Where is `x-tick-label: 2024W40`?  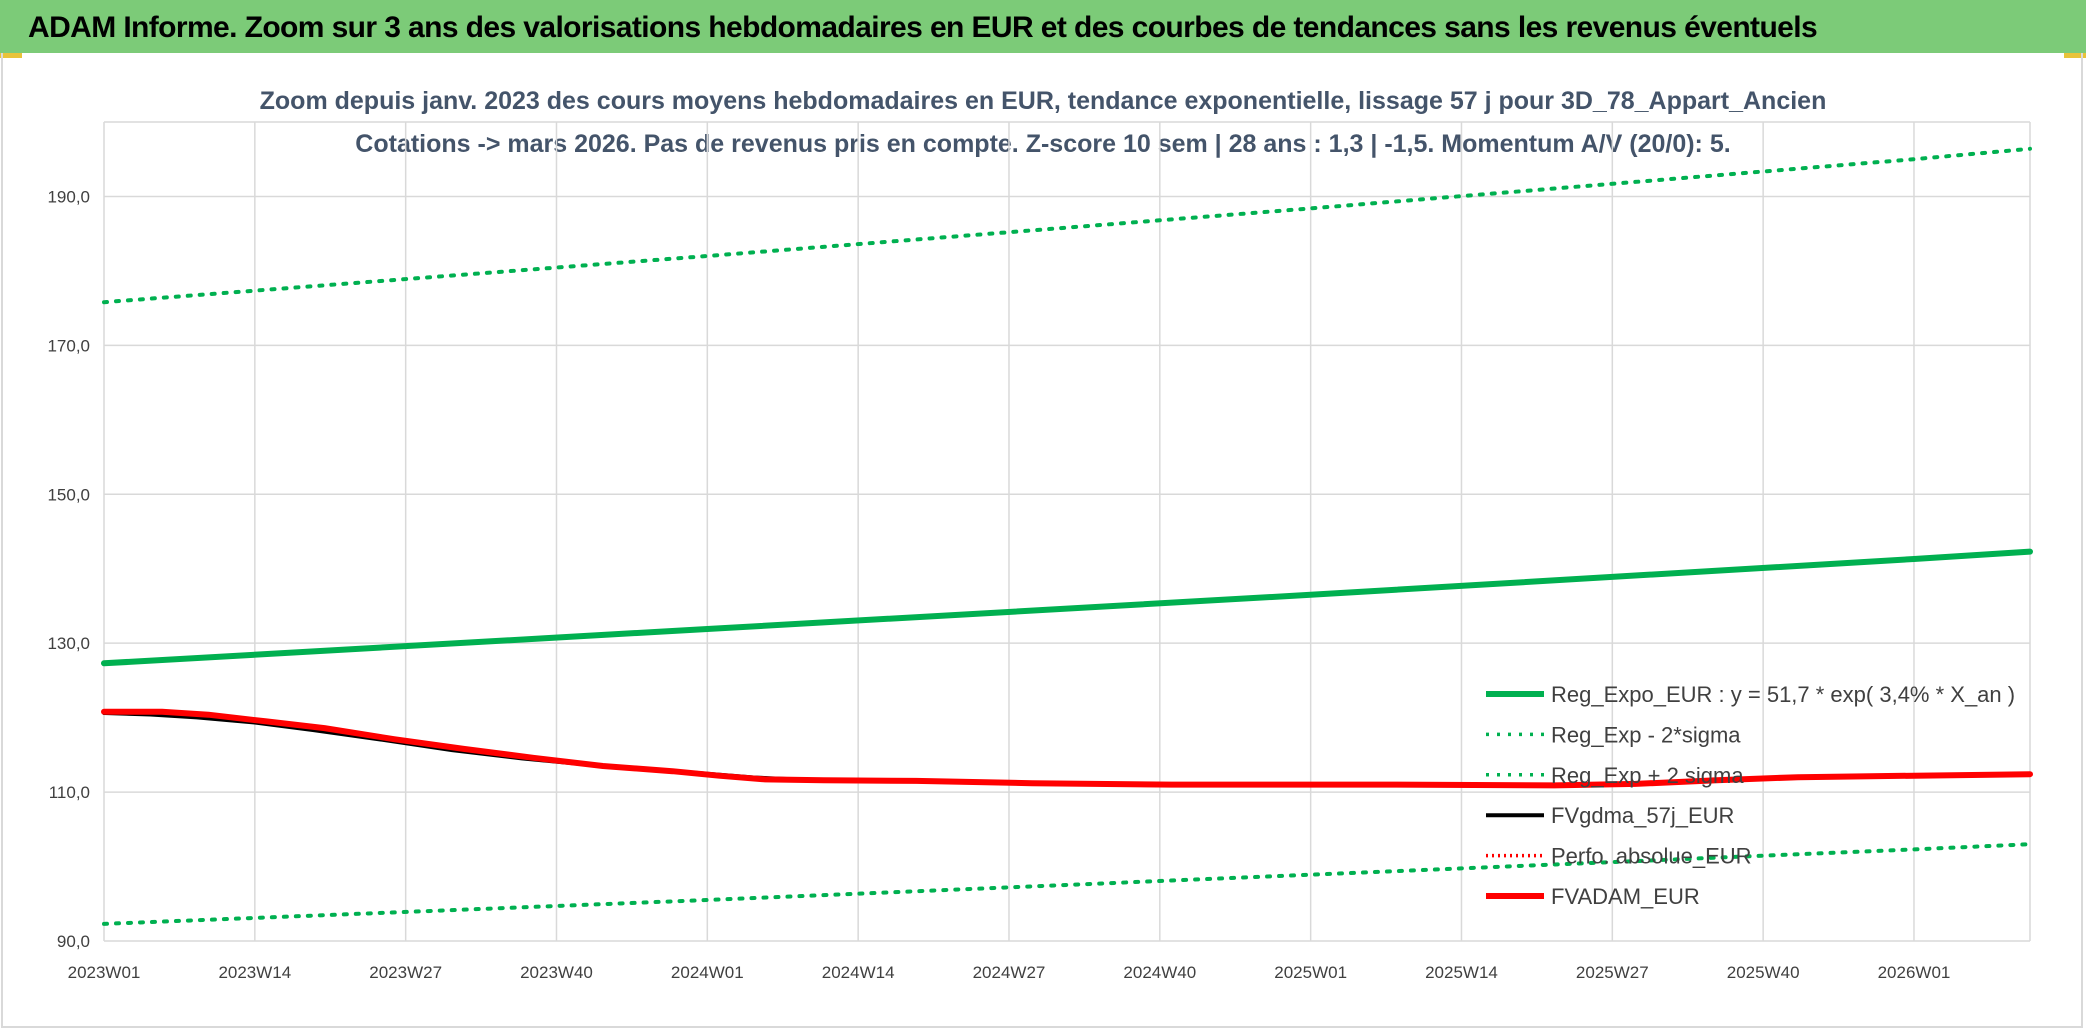
x-tick-label: 2024W40 is located at coordinates (1159, 972).